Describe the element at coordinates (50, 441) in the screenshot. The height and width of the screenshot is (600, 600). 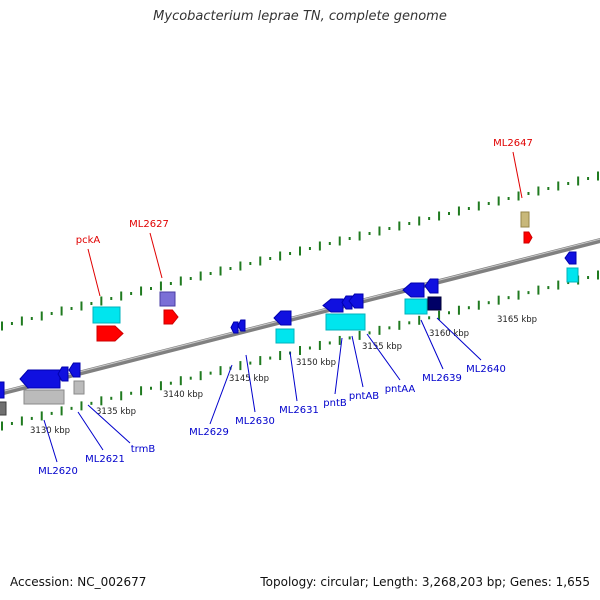
I see `ML2620-connector` at that location.